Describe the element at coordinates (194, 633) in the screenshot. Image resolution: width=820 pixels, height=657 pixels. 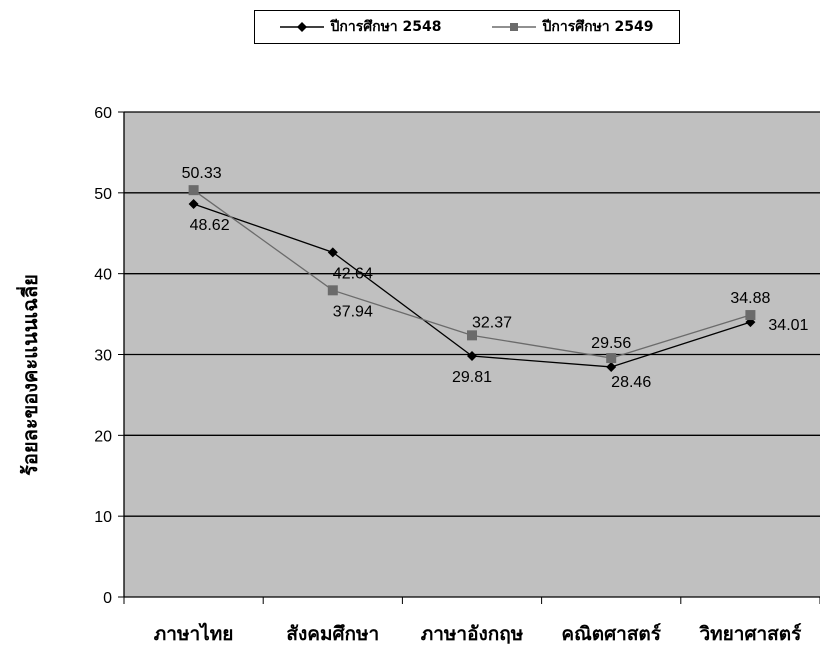
I see `x-tick-label-0: ภาษาไทย` at that location.